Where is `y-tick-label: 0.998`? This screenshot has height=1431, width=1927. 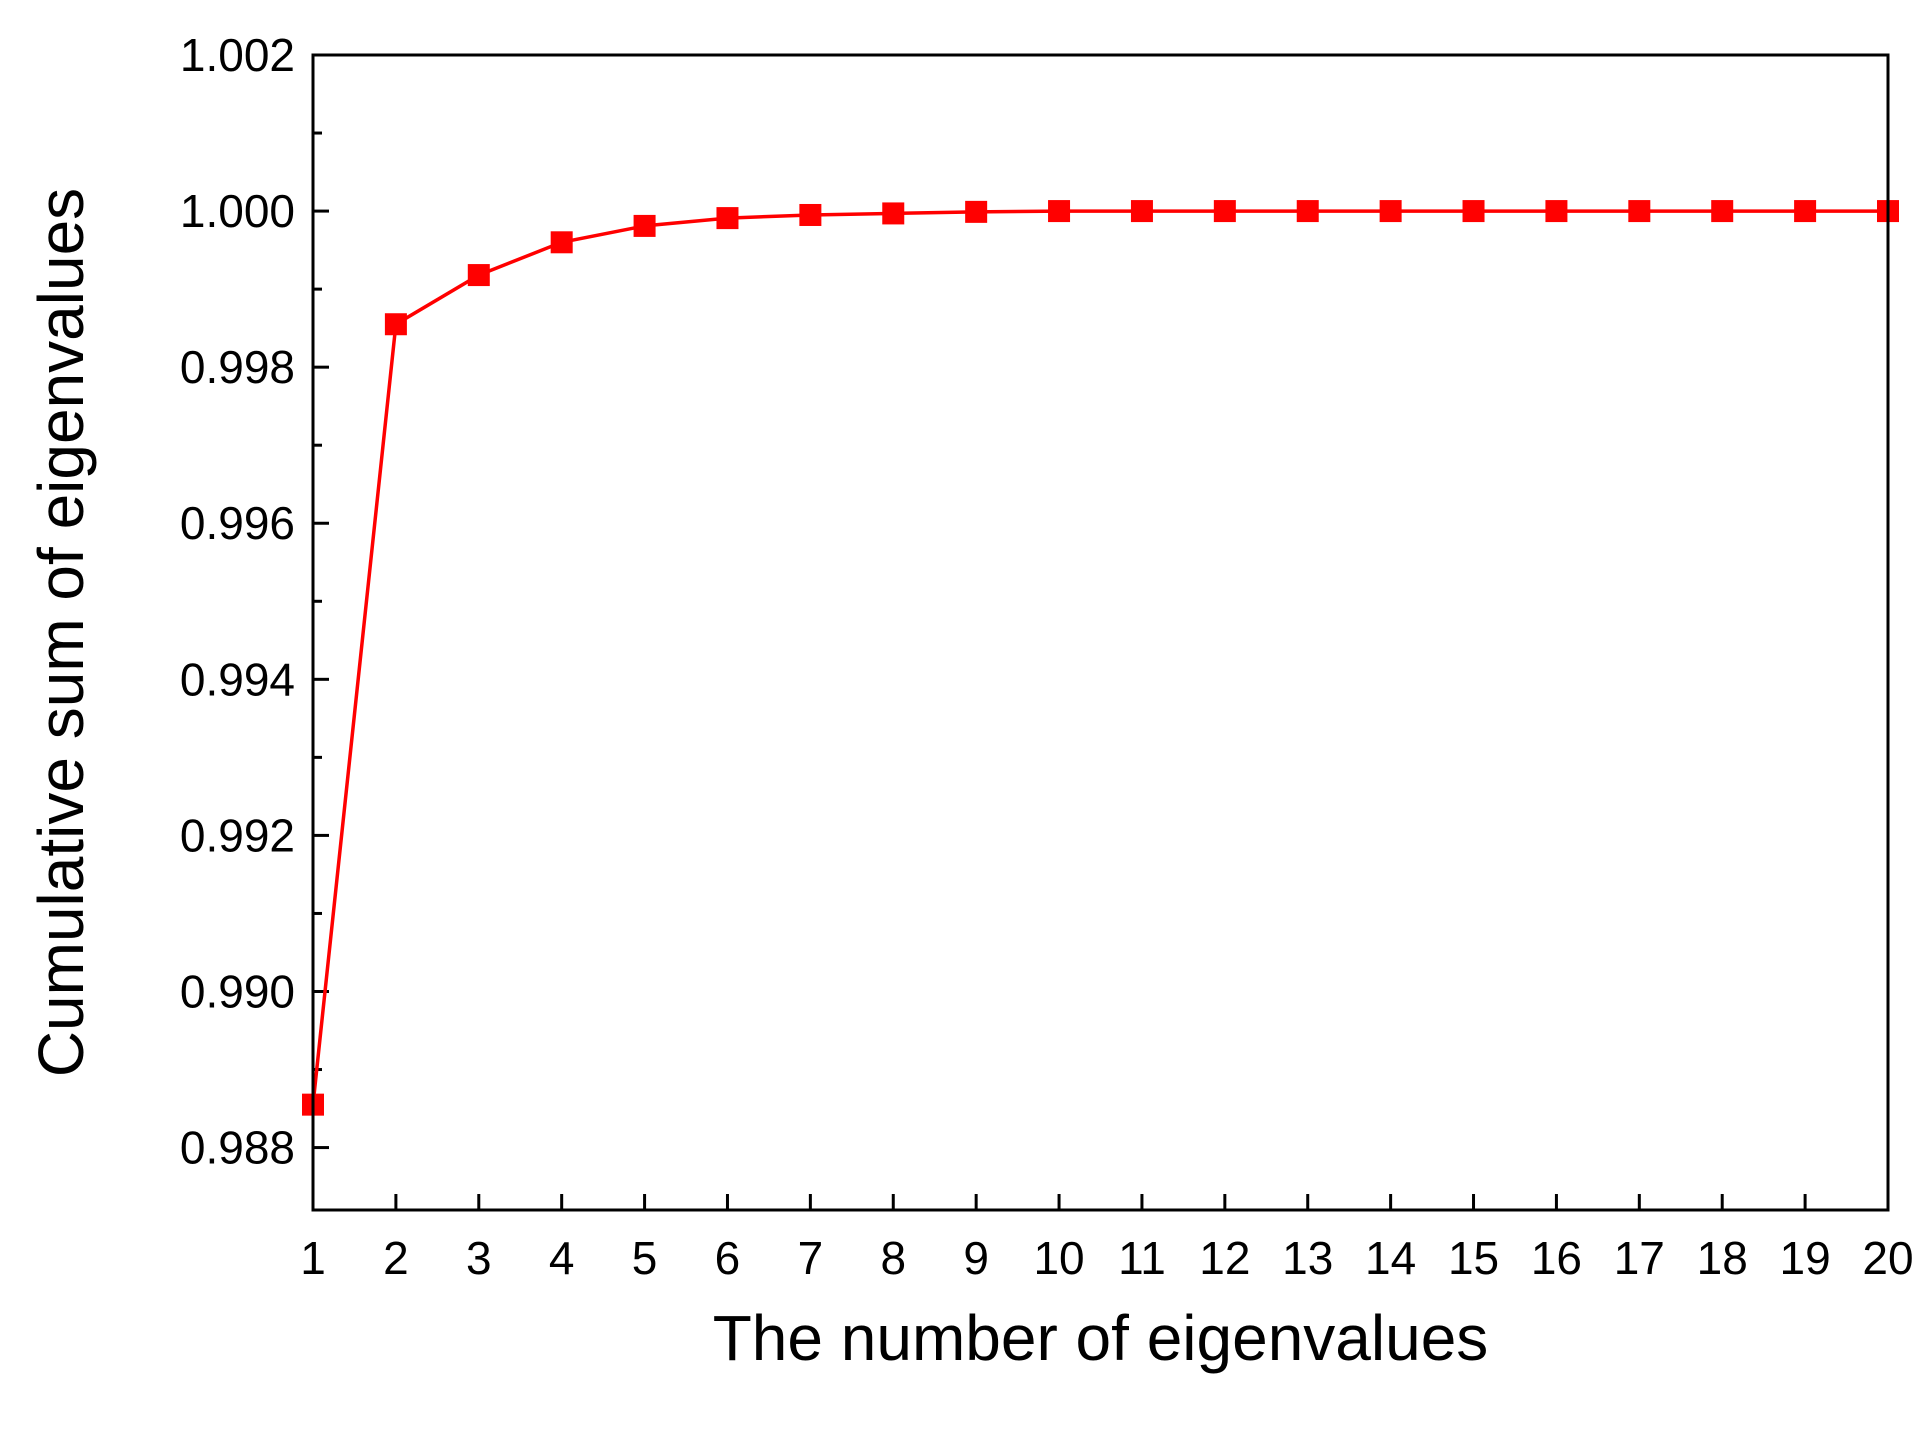
y-tick-label: 0.998 is located at coordinates (237, 367).